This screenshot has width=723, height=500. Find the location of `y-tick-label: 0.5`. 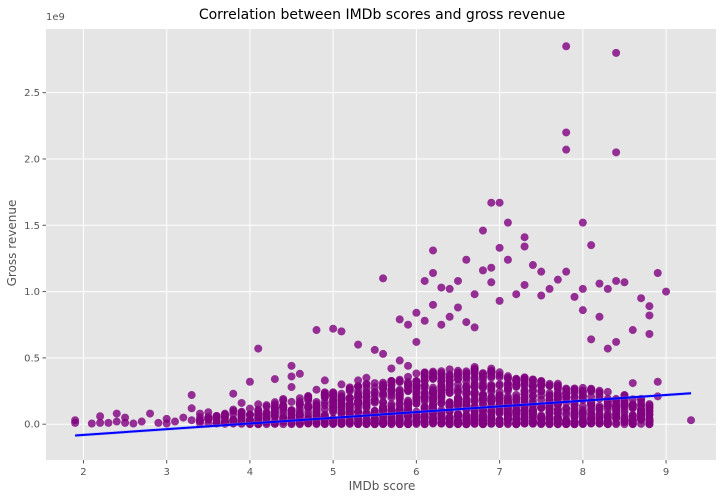

y-tick-label: 0.5 is located at coordinates (32, 358).